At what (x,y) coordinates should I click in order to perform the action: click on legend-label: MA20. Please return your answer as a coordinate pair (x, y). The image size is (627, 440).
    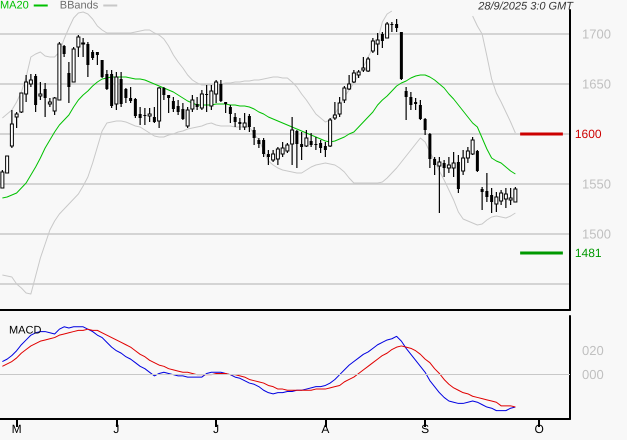
    Looking at the image, I should click on (14, 6).